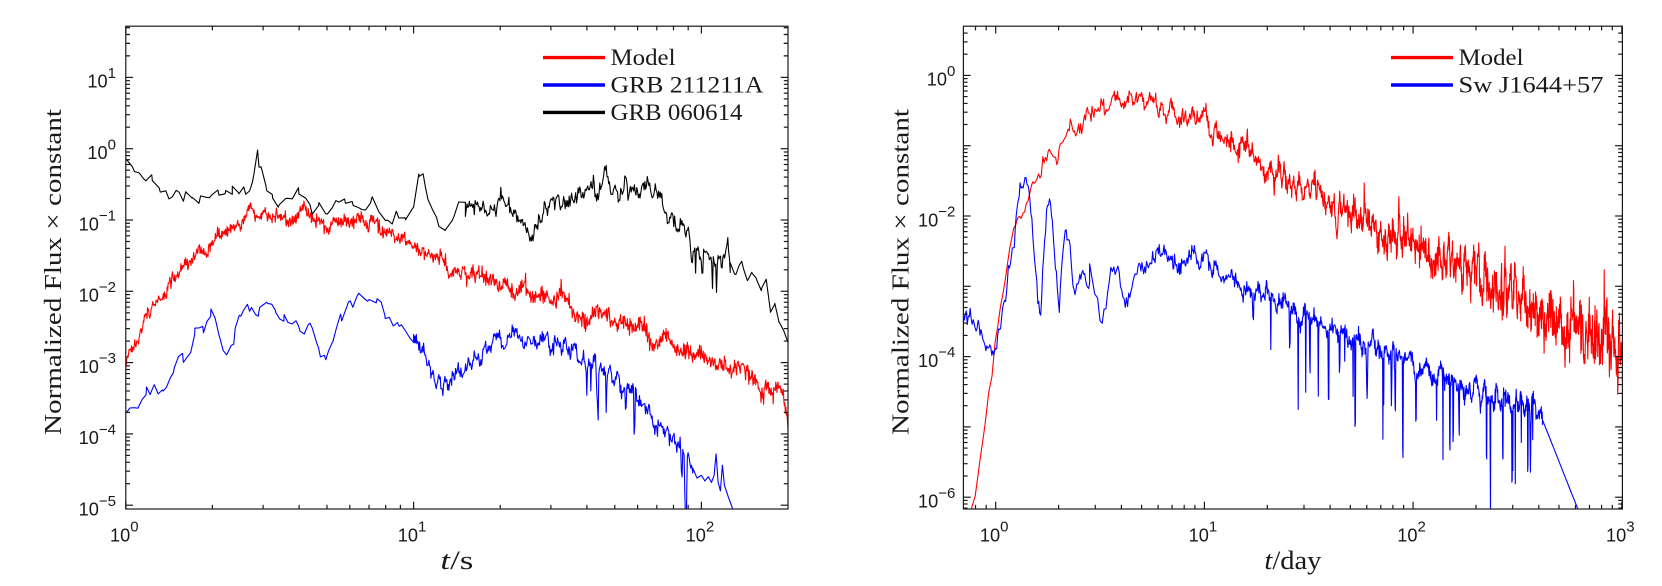 The image size is (1662, 586). I want to click on svg-text: t/s, so click(456, 560).